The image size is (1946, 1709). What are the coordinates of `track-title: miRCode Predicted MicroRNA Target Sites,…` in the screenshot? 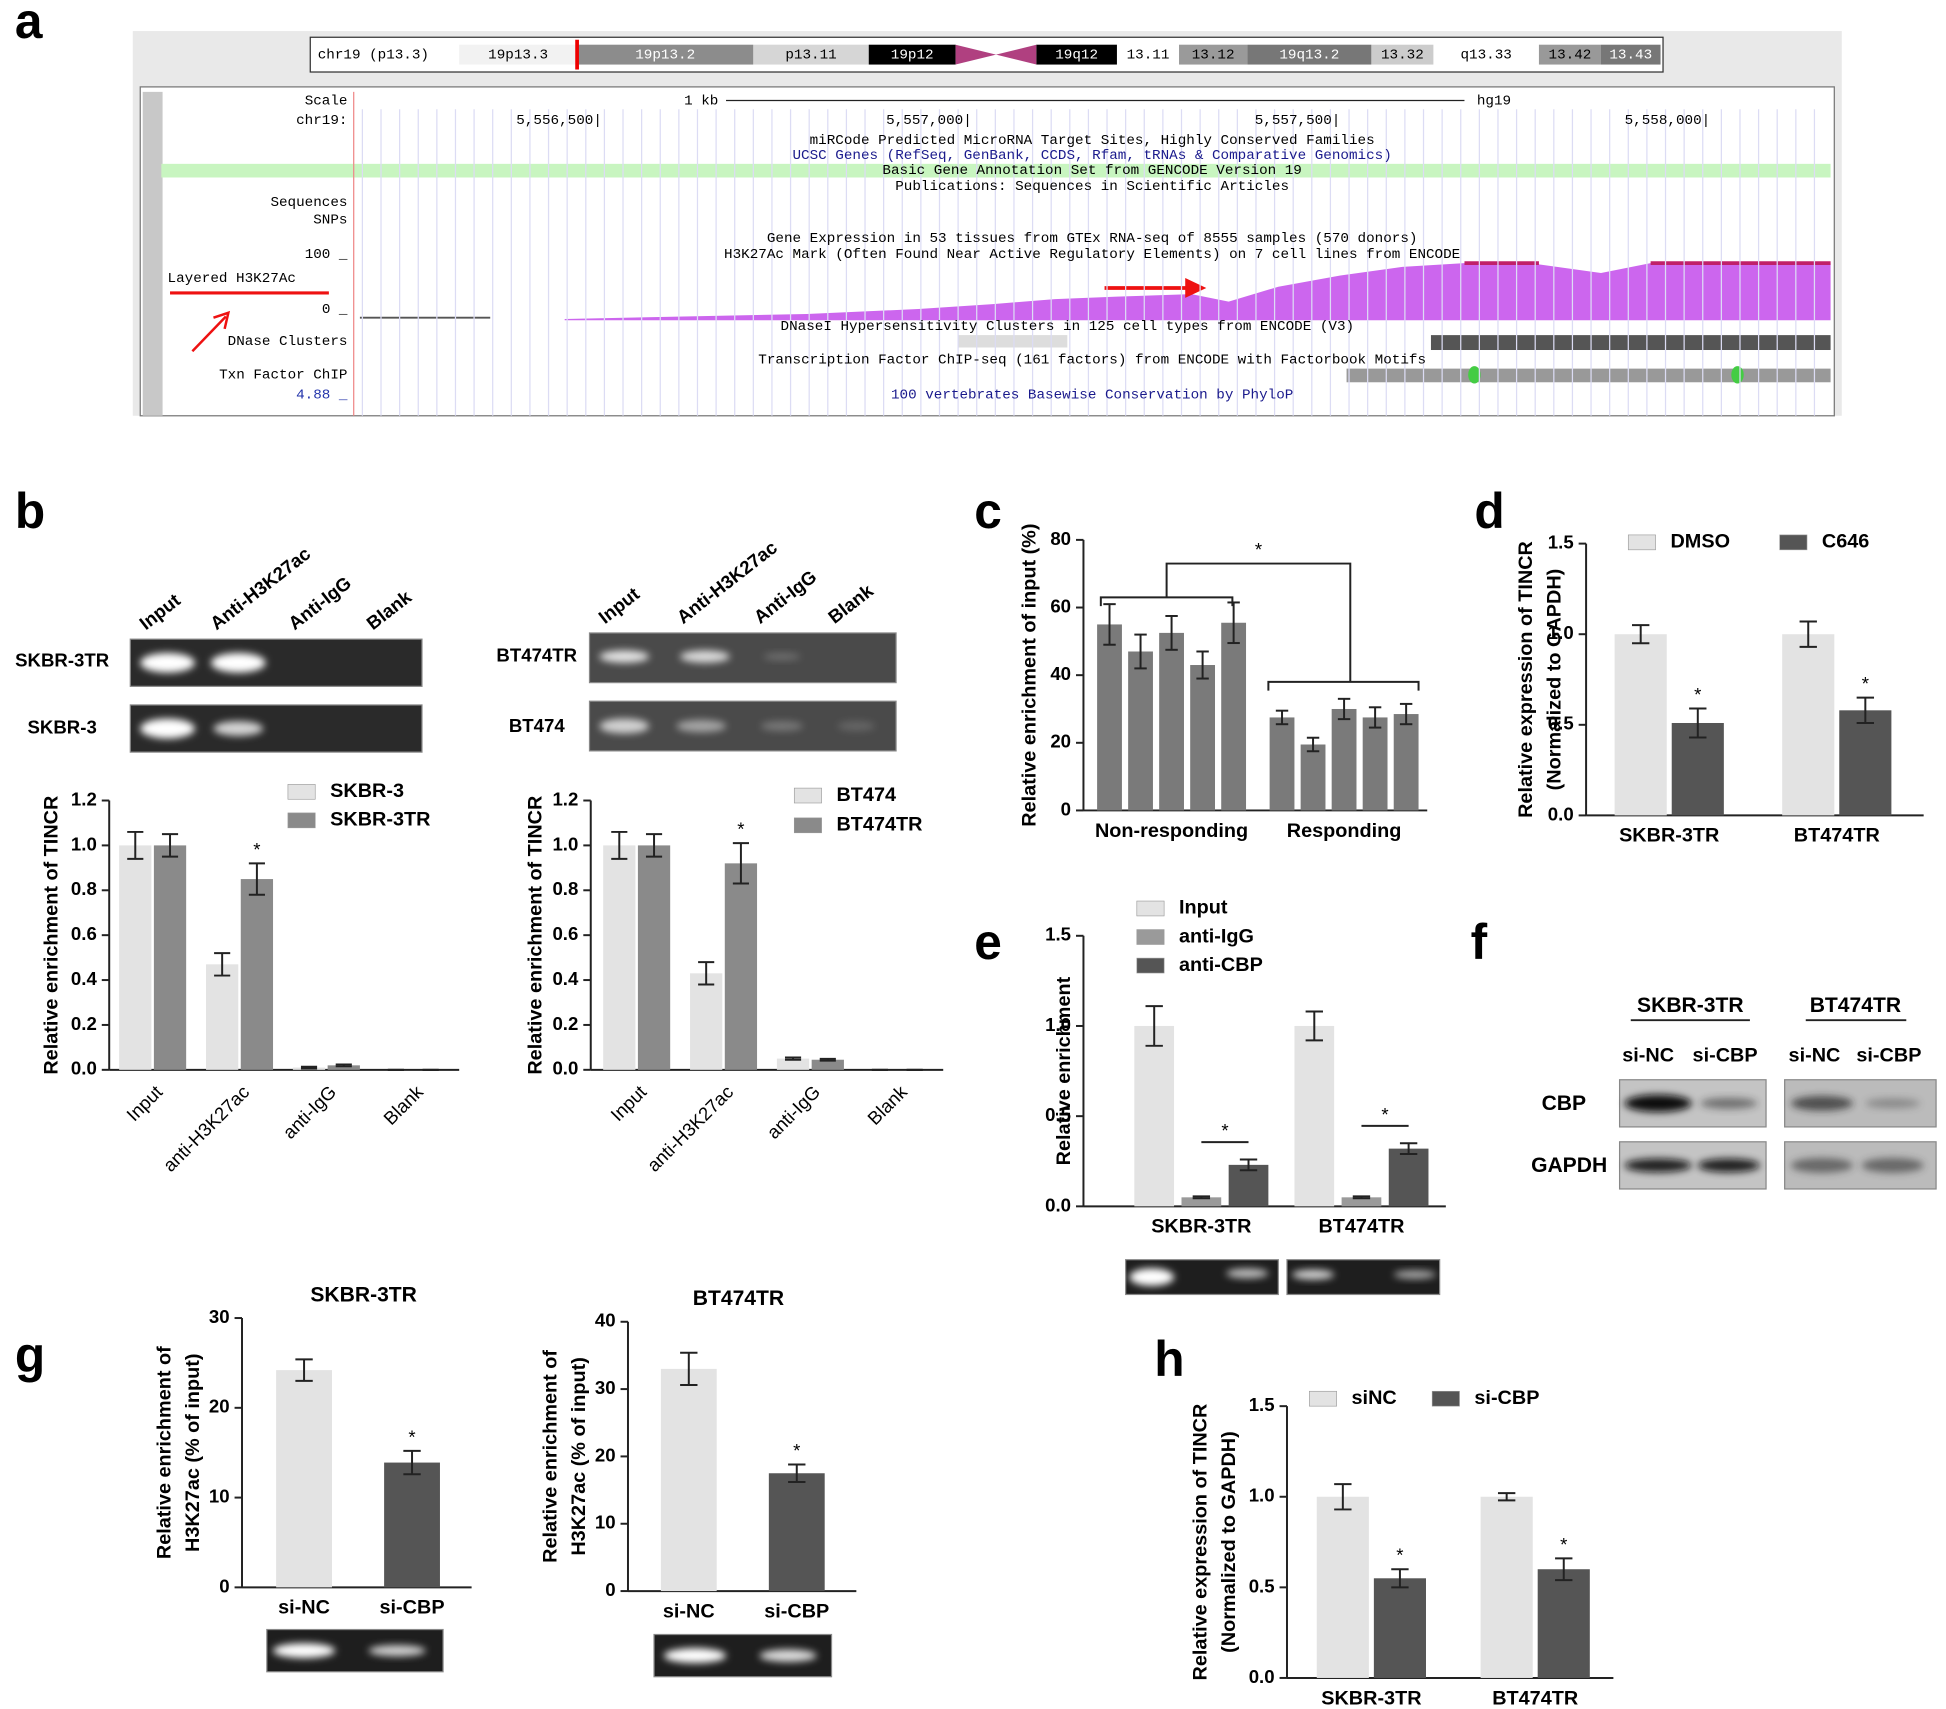 It's located at (1092, 141).